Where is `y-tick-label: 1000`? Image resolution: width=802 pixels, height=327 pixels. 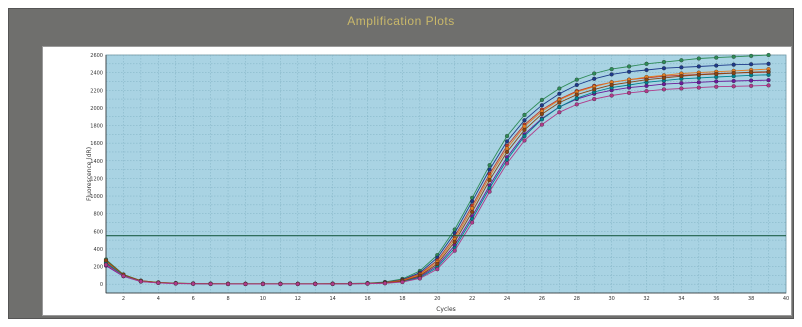 y-tick-label: 1000 is located at coordinates (96, 197).